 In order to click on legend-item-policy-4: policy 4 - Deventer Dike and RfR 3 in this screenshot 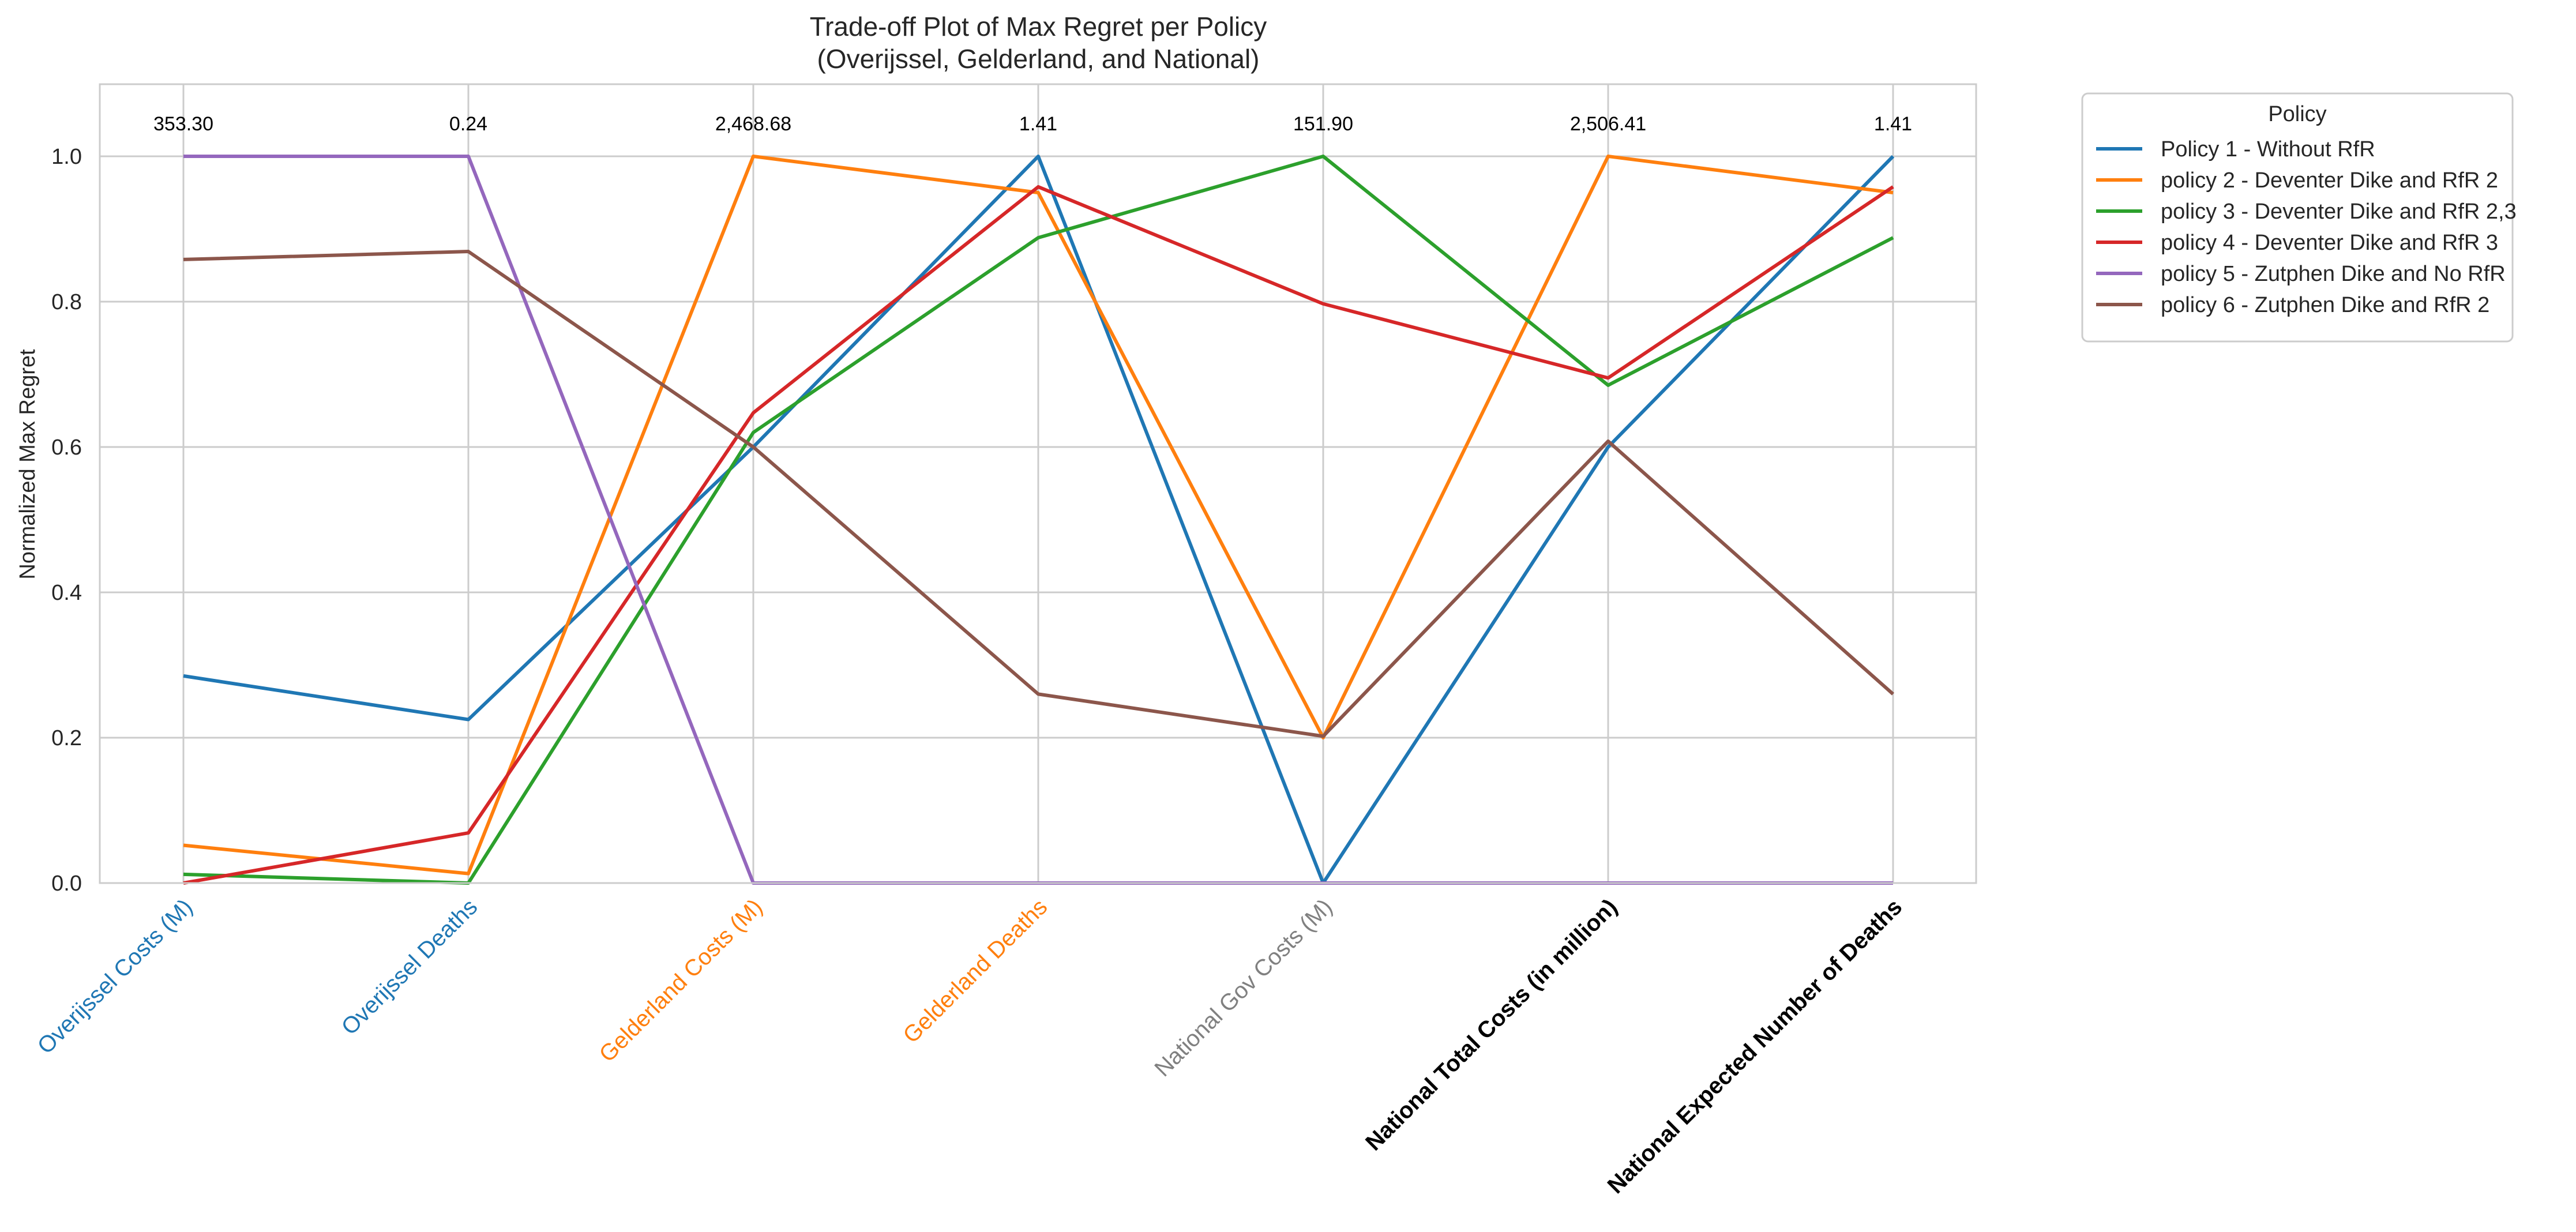, I will do `click(2329, 243)`.